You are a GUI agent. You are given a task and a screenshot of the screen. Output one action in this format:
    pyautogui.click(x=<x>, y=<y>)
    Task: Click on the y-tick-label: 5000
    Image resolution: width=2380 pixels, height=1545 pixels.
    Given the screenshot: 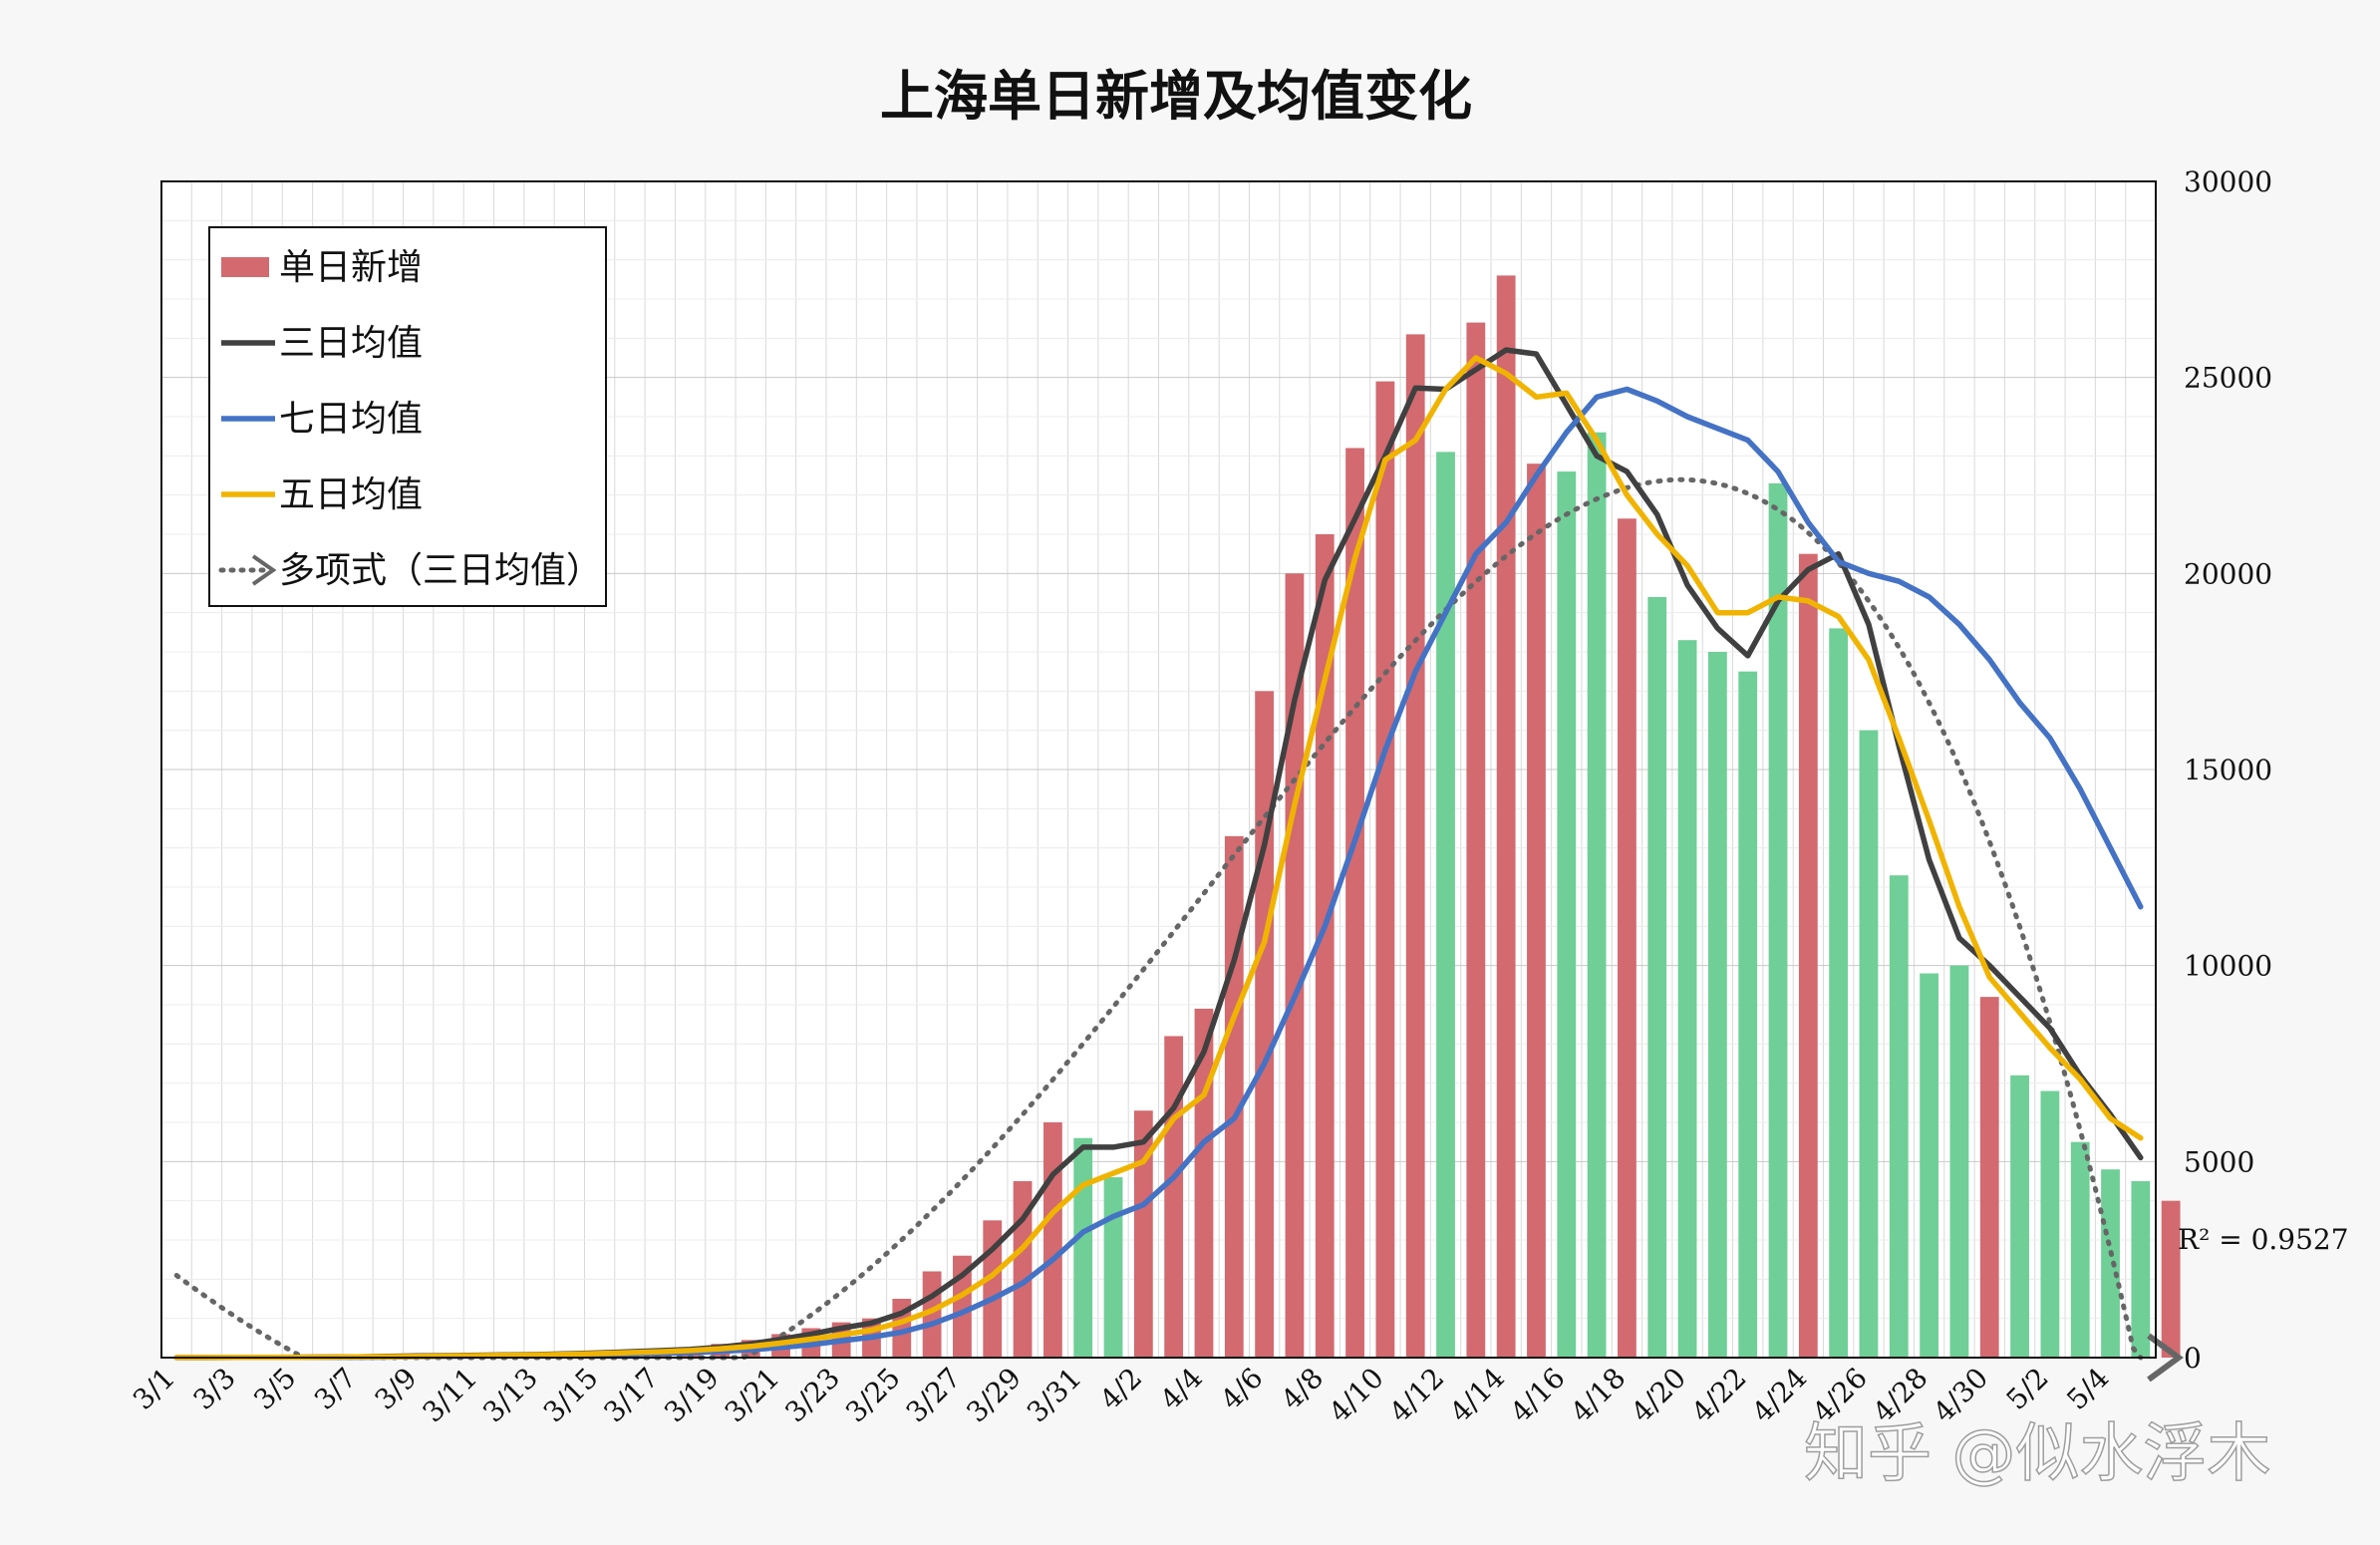 What is the action you would take?
    pyautogui.click(x=2219, y=1161)
    